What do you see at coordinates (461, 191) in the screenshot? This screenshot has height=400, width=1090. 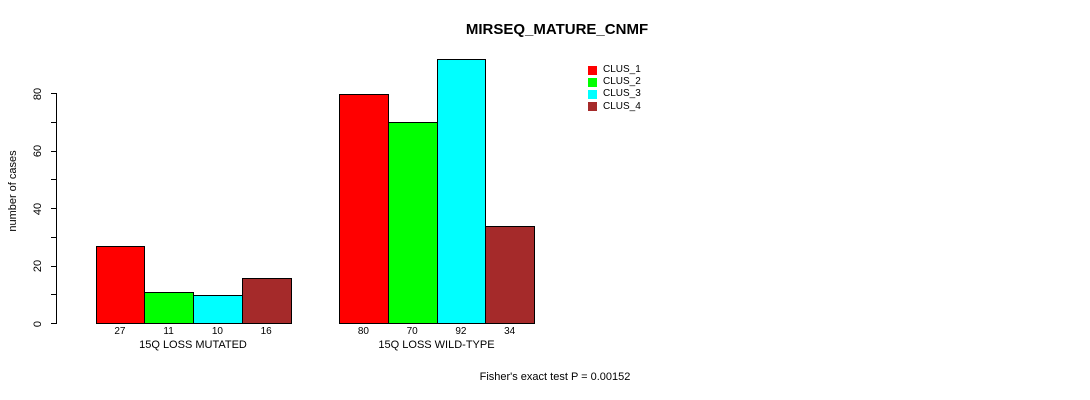 I see `bar-CLUS_3-group2` at bounding box center [461, 191].